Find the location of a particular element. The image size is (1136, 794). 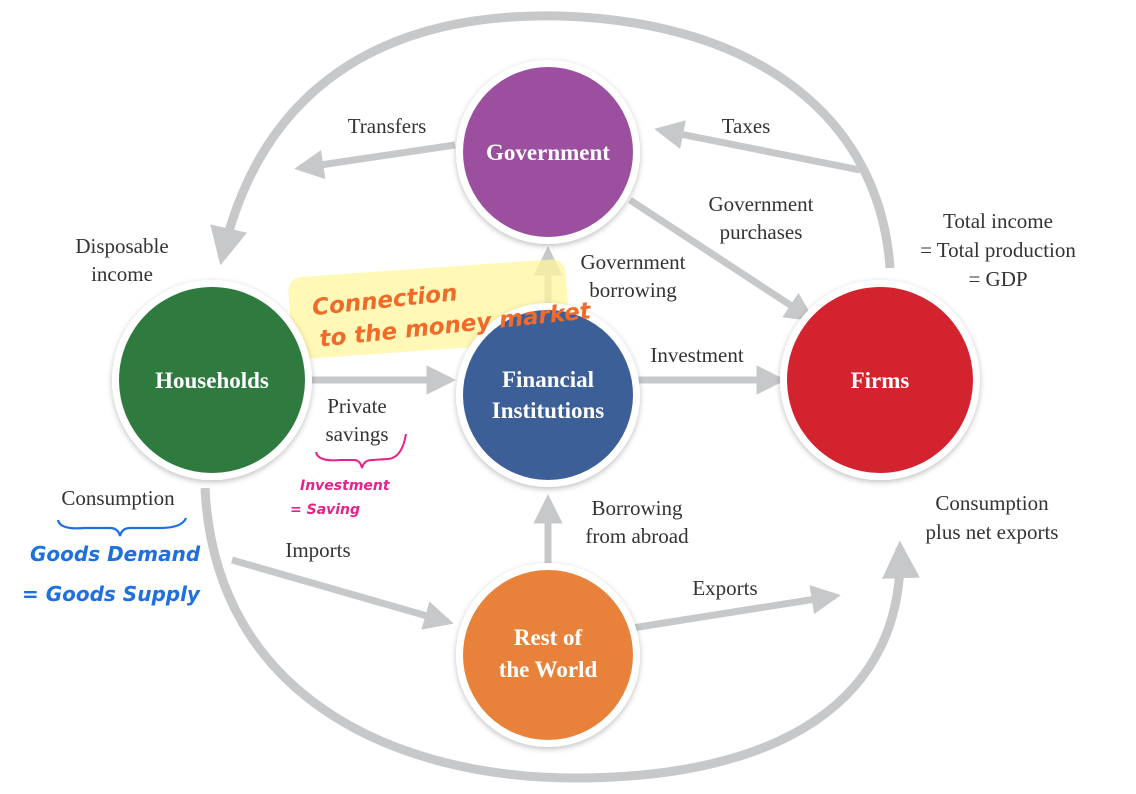

imports-arrow is located at coordinates (342, 593).